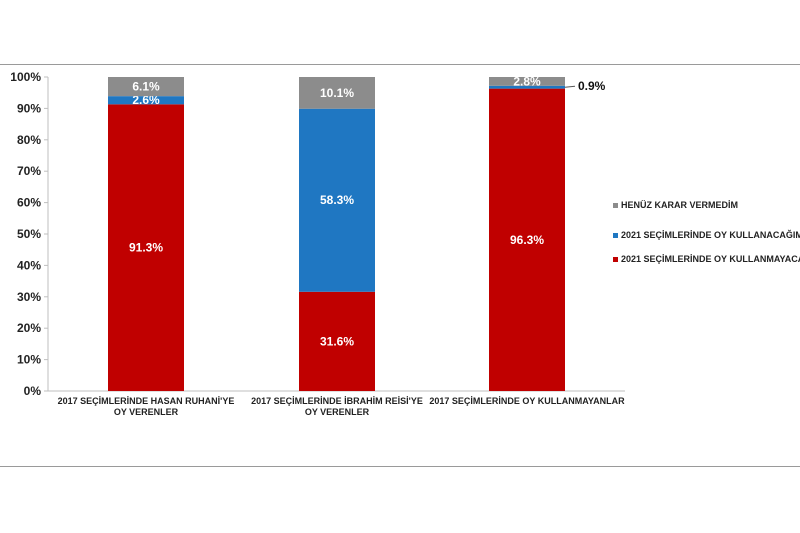  I want to click on y-tick-label: 0%, so click(33, 391).